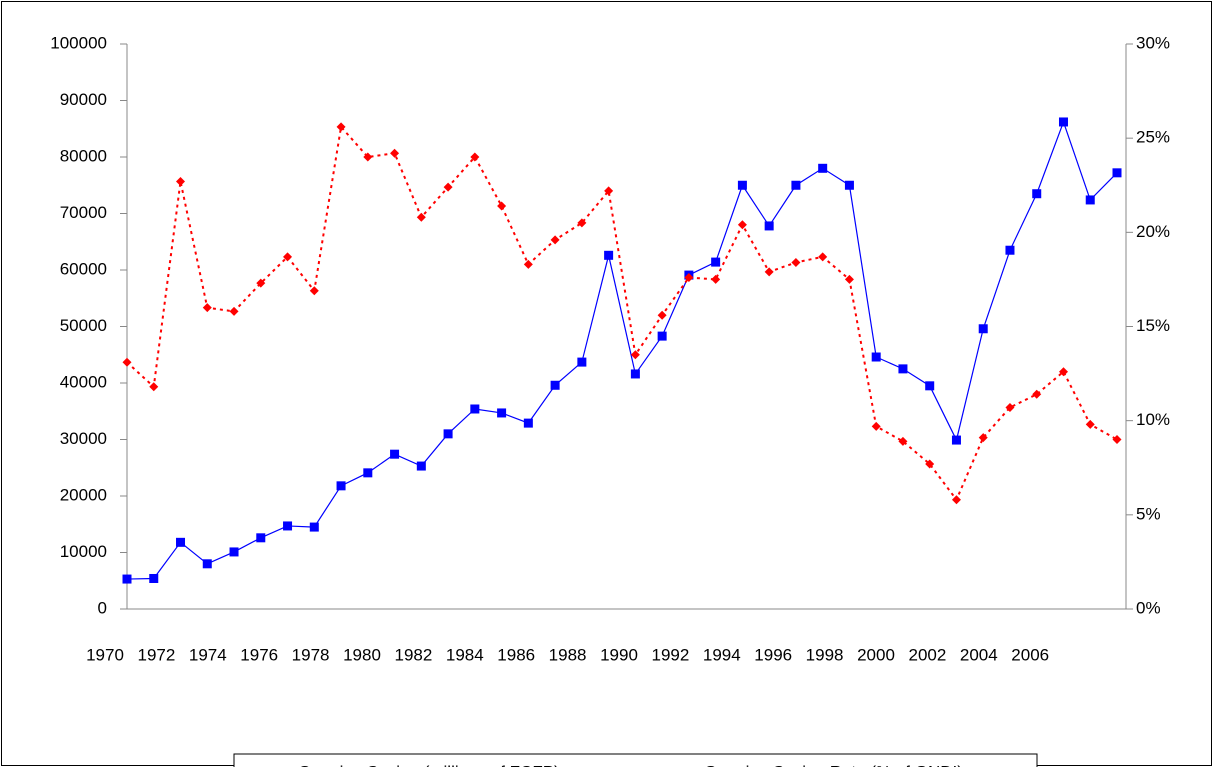 Image resolution: width=1213 pixels, height=767 pixels. I want to click on x-tick-label: 1992, so click(670, 654).